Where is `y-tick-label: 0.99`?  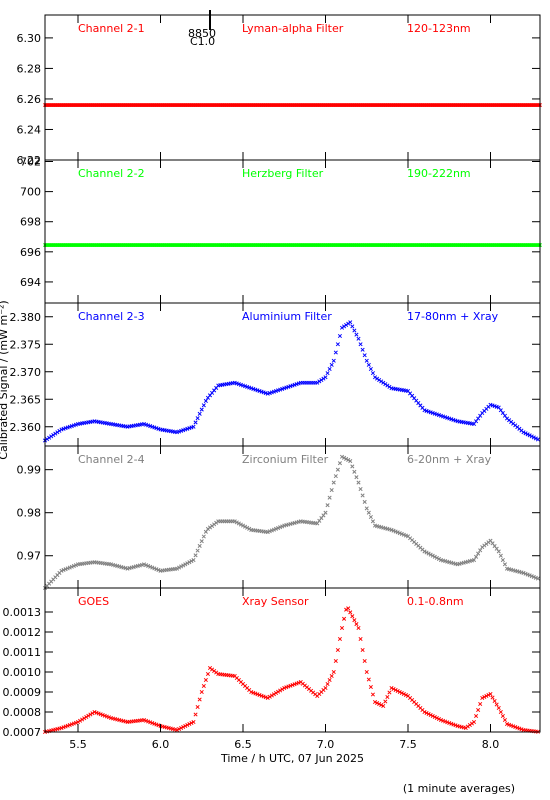 y-tick-label: 0.99 is located at coordinates (29, 470).